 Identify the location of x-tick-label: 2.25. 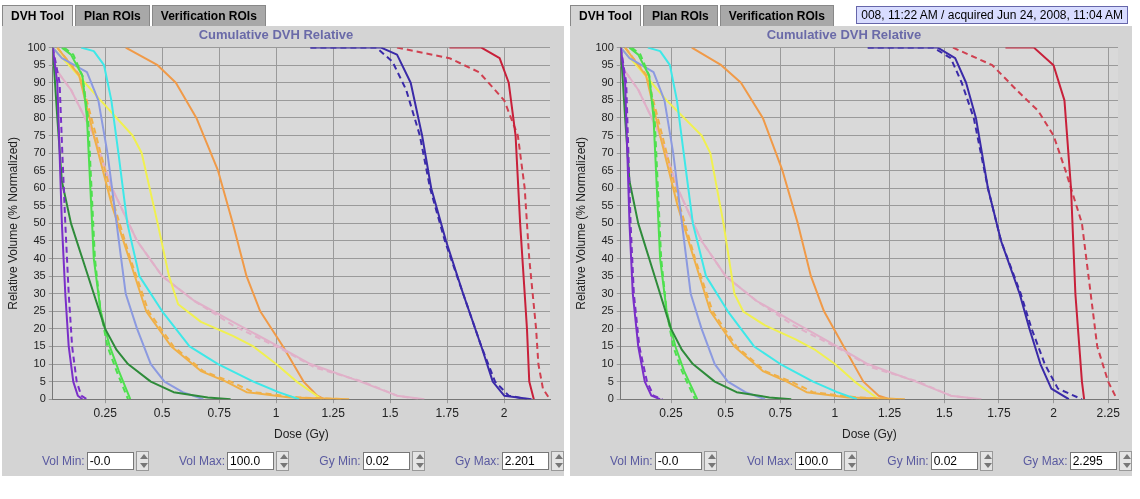
(1108, 412).